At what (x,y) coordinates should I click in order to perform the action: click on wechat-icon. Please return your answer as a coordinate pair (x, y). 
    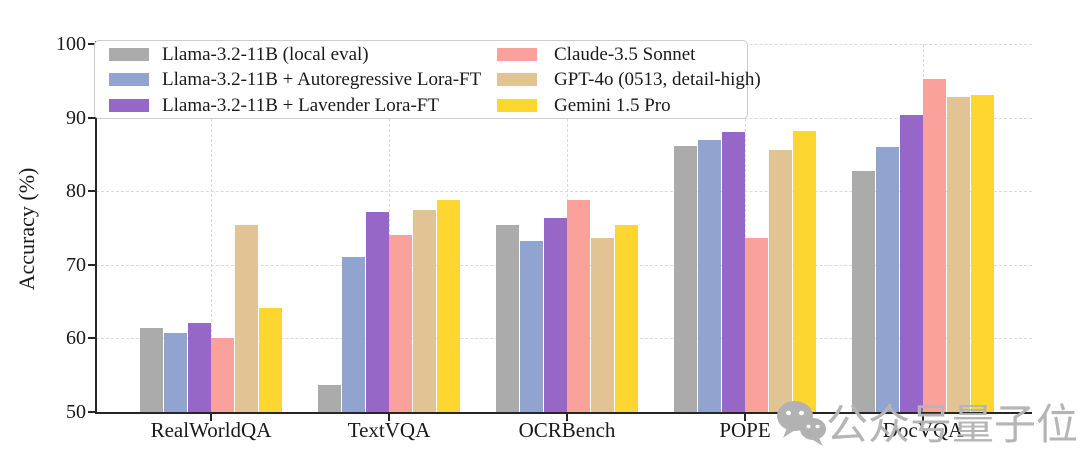
    Looking at the image, I should click on (801, 425).